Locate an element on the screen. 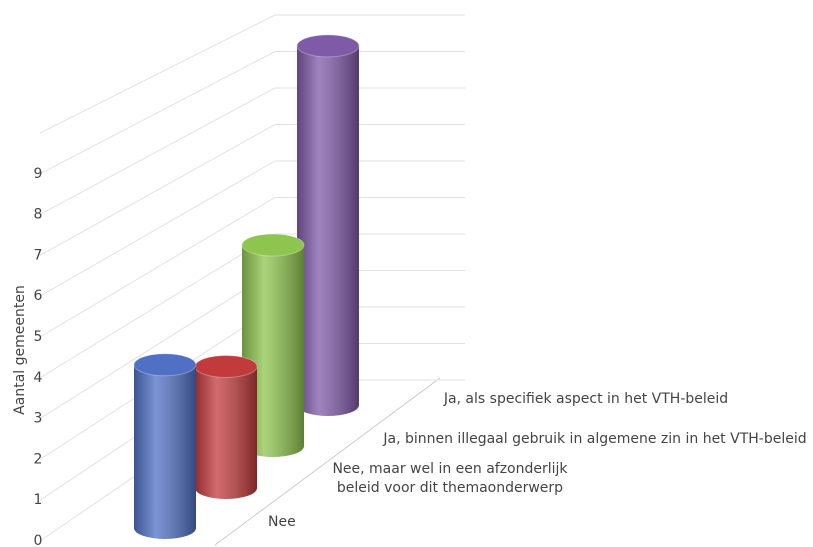  y-tick-label: 7 is located at coordinates (38, 255).